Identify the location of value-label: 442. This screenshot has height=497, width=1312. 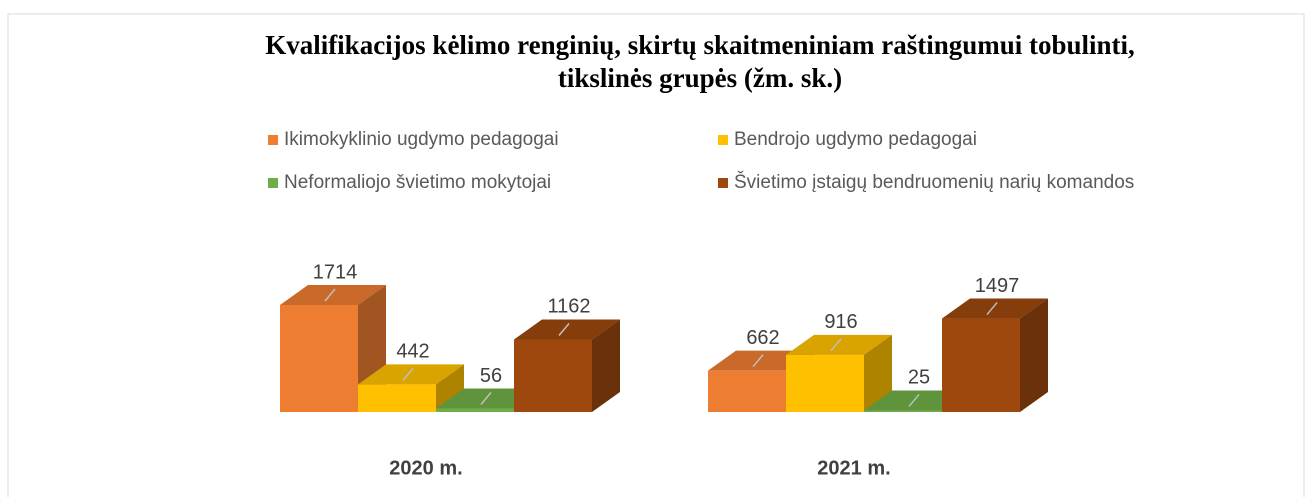
(412, 352).